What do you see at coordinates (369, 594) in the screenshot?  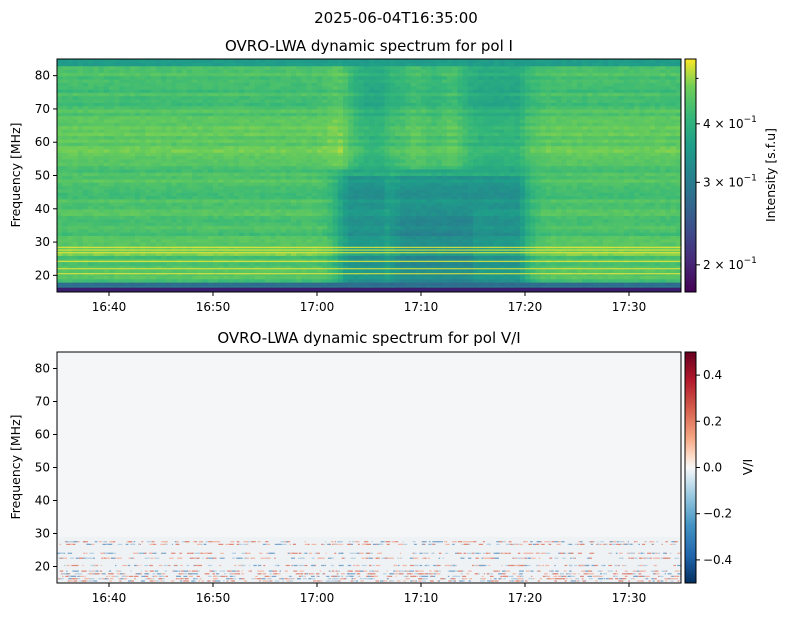 I see `pol-vi-x-ticks: 16:40 16:50 17:00 17:10 17:20 17:30` at bounding box center [369, 594].